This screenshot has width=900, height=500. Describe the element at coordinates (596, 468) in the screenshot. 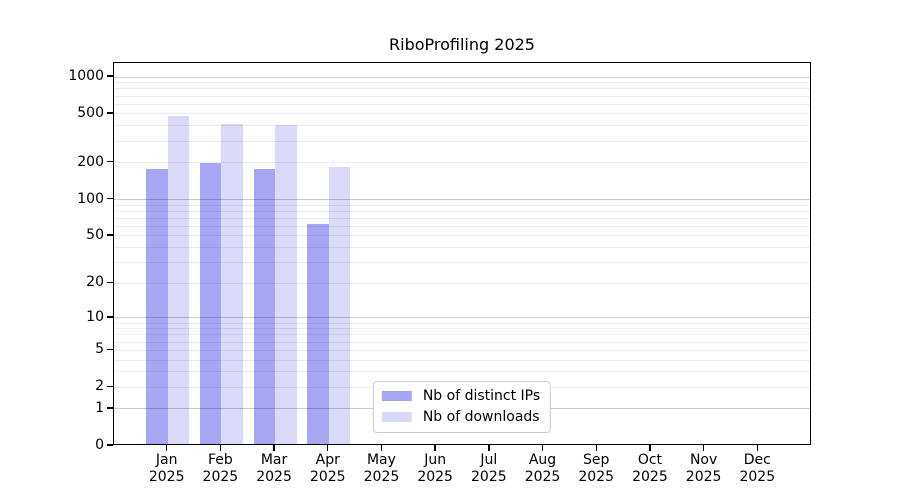

I see `x-tick-label: Sep 2025` at that location.